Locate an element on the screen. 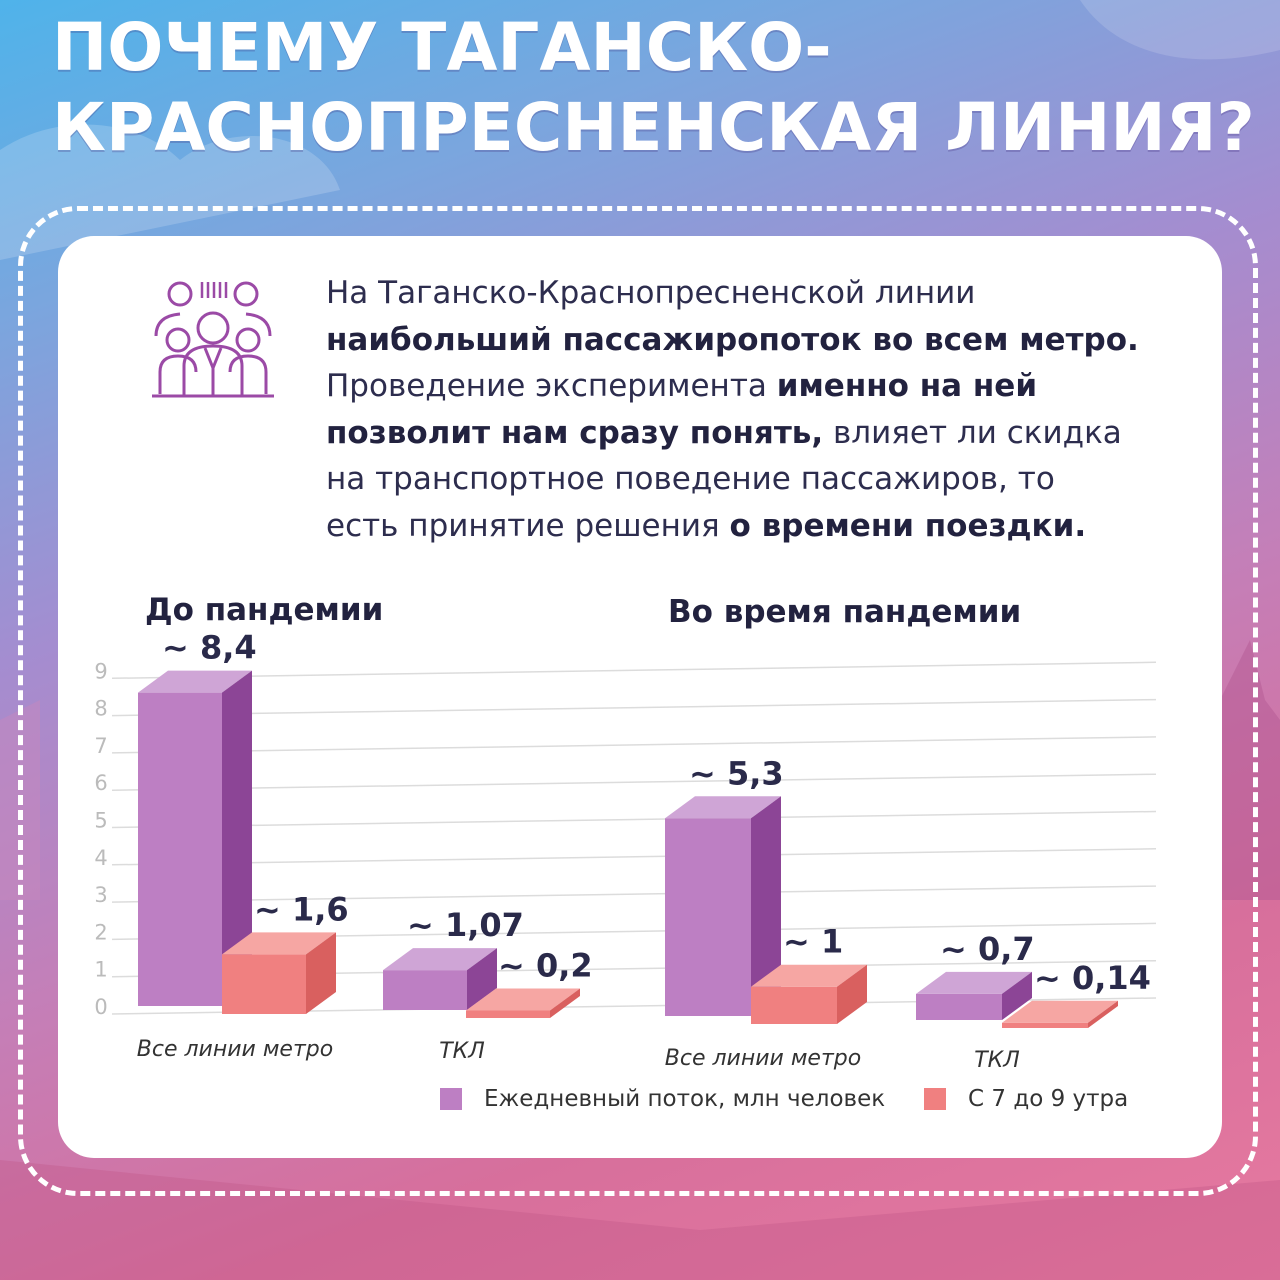 The width and height of the screenshot is (1280, 1280). y-tick-label: 1 is located at coordinates (100, 970).